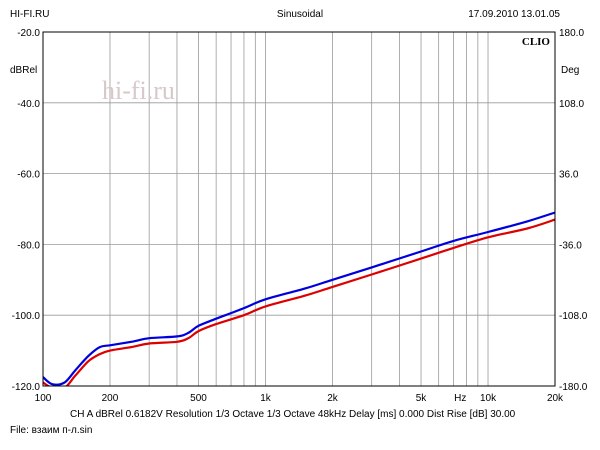 The width and height of the screenshot is (600, 450). What do you see at coordinates (198, 398) in the screenshot?
I see `x-tick-label: 500` at bounding box center [198, 398].